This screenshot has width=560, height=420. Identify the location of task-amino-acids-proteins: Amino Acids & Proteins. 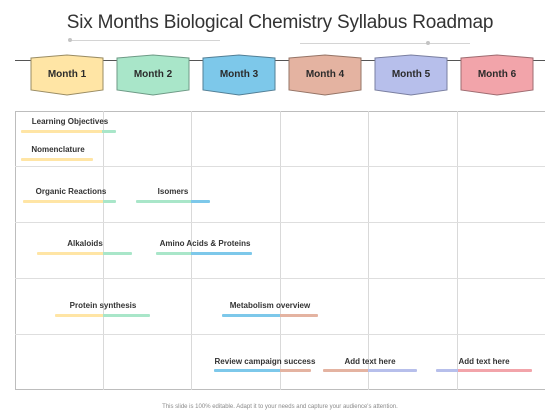
(205, 243).